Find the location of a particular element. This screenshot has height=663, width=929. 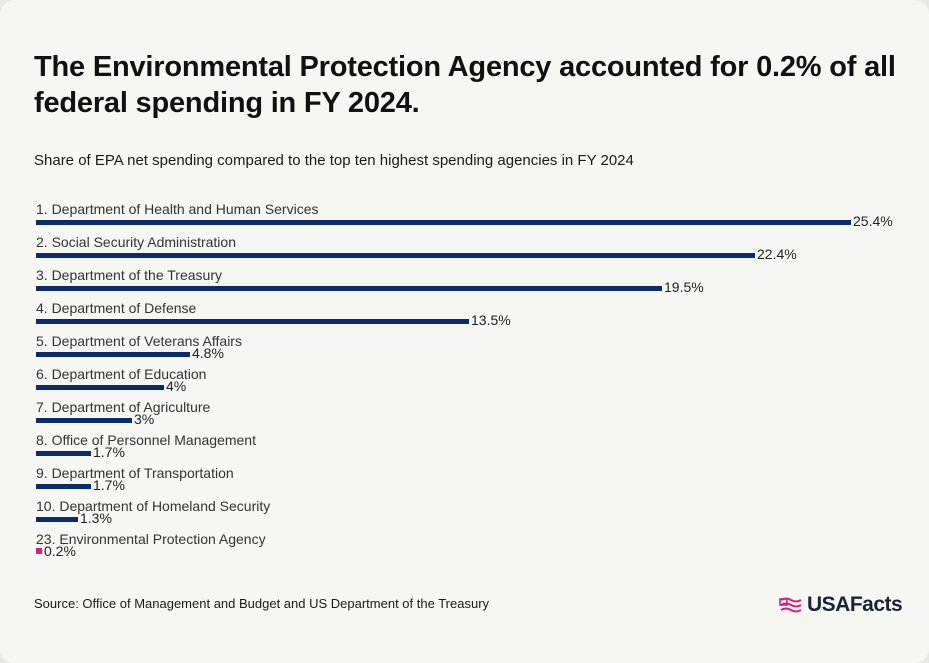

bar-row: 8. Office of Personnel Management 1.7% is located at coordinates (464, 444).